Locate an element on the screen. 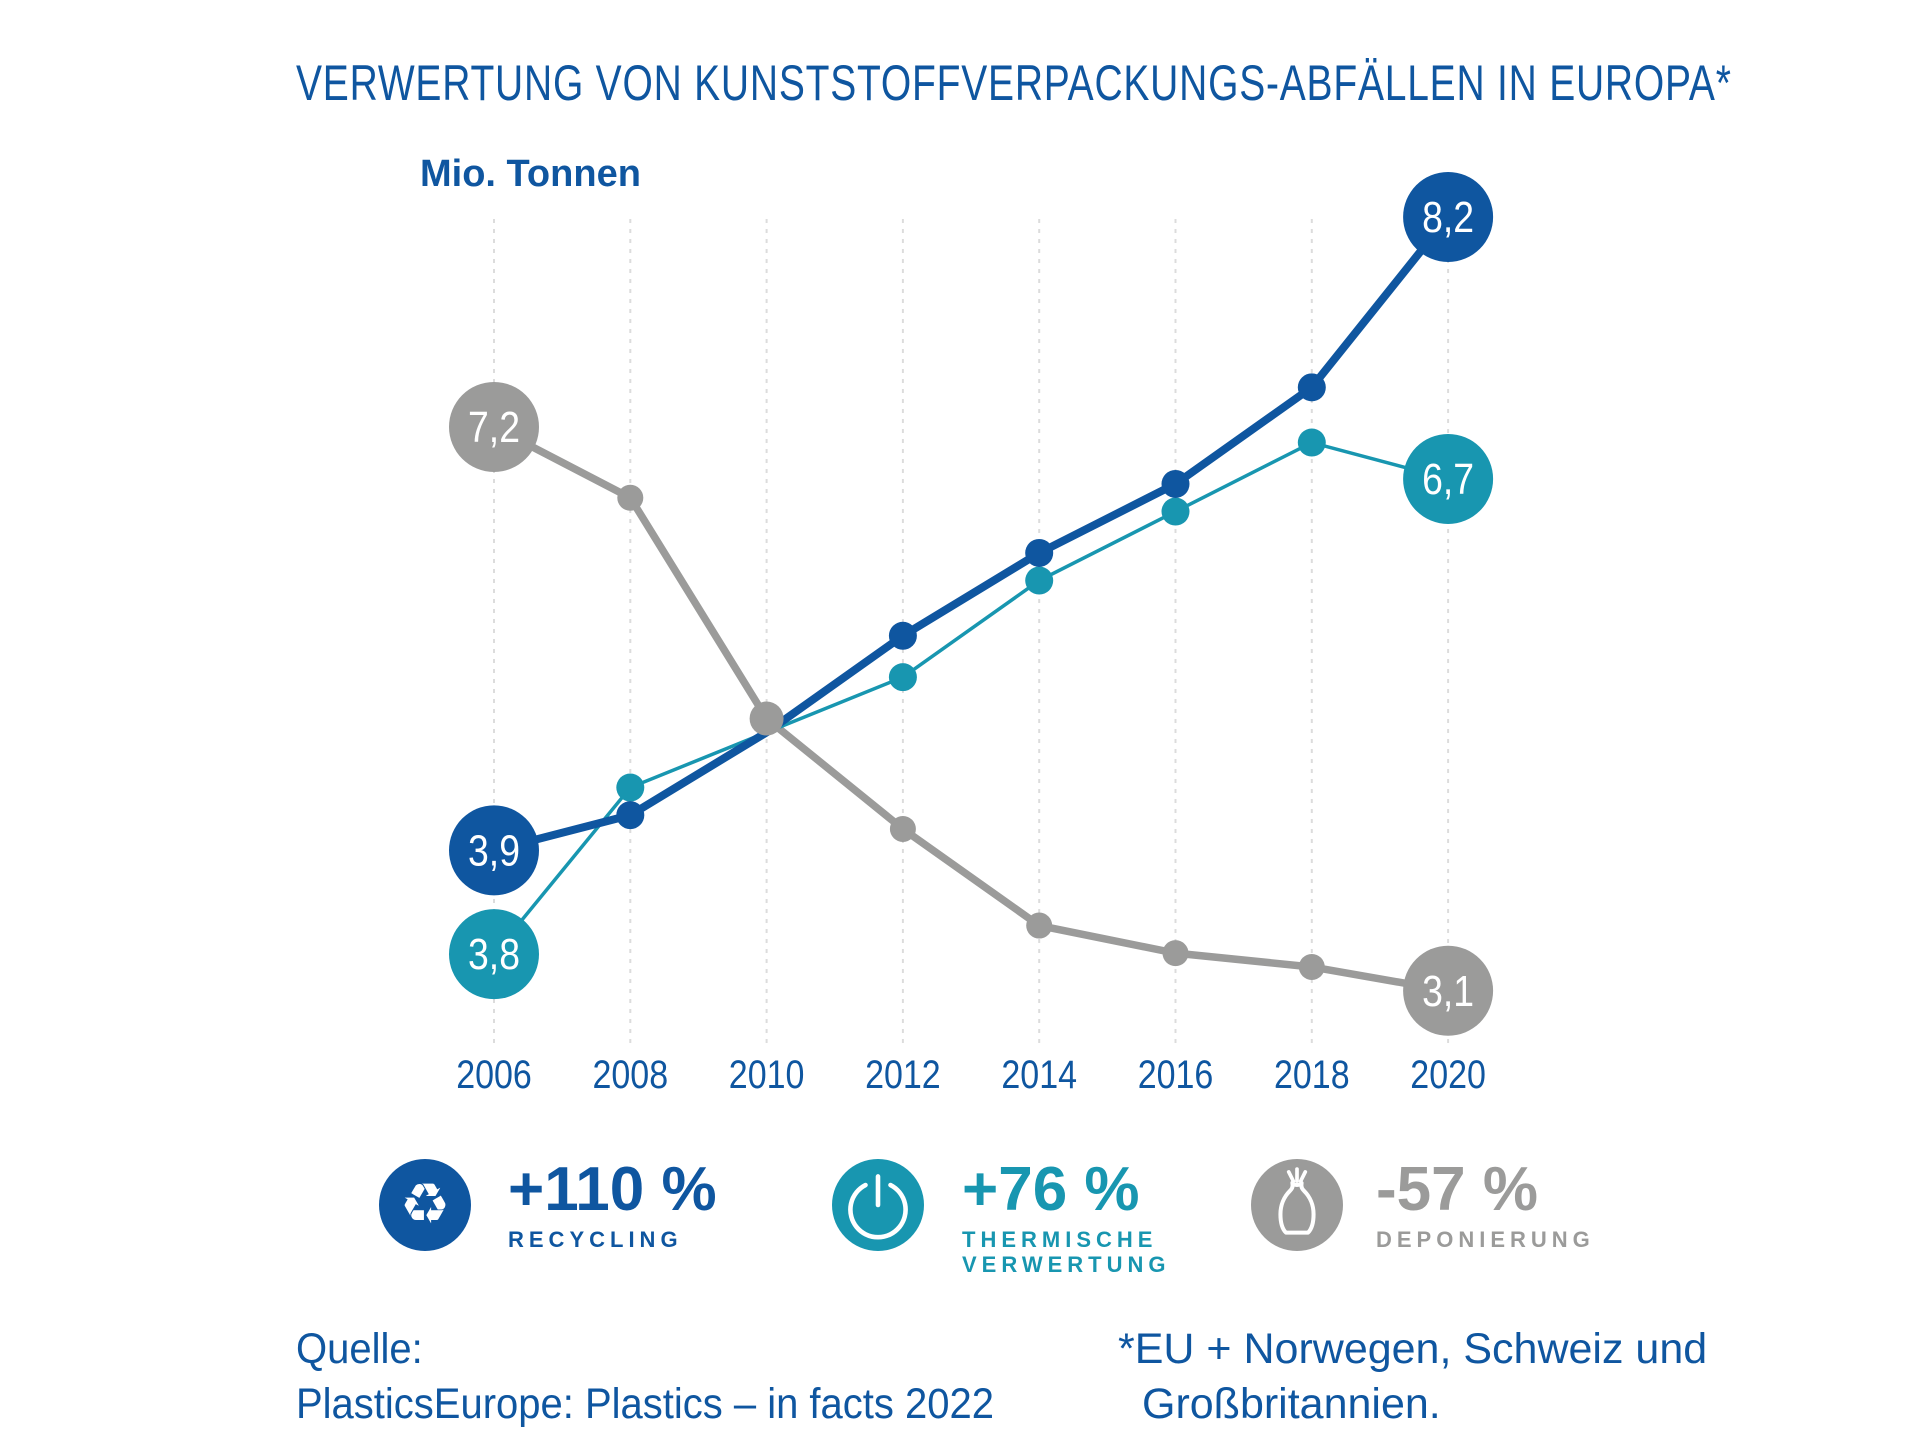 The height and width of the screenshot is (1449, 1920). x-axis-label: 2014 is located at coordinates (1039, 1073).